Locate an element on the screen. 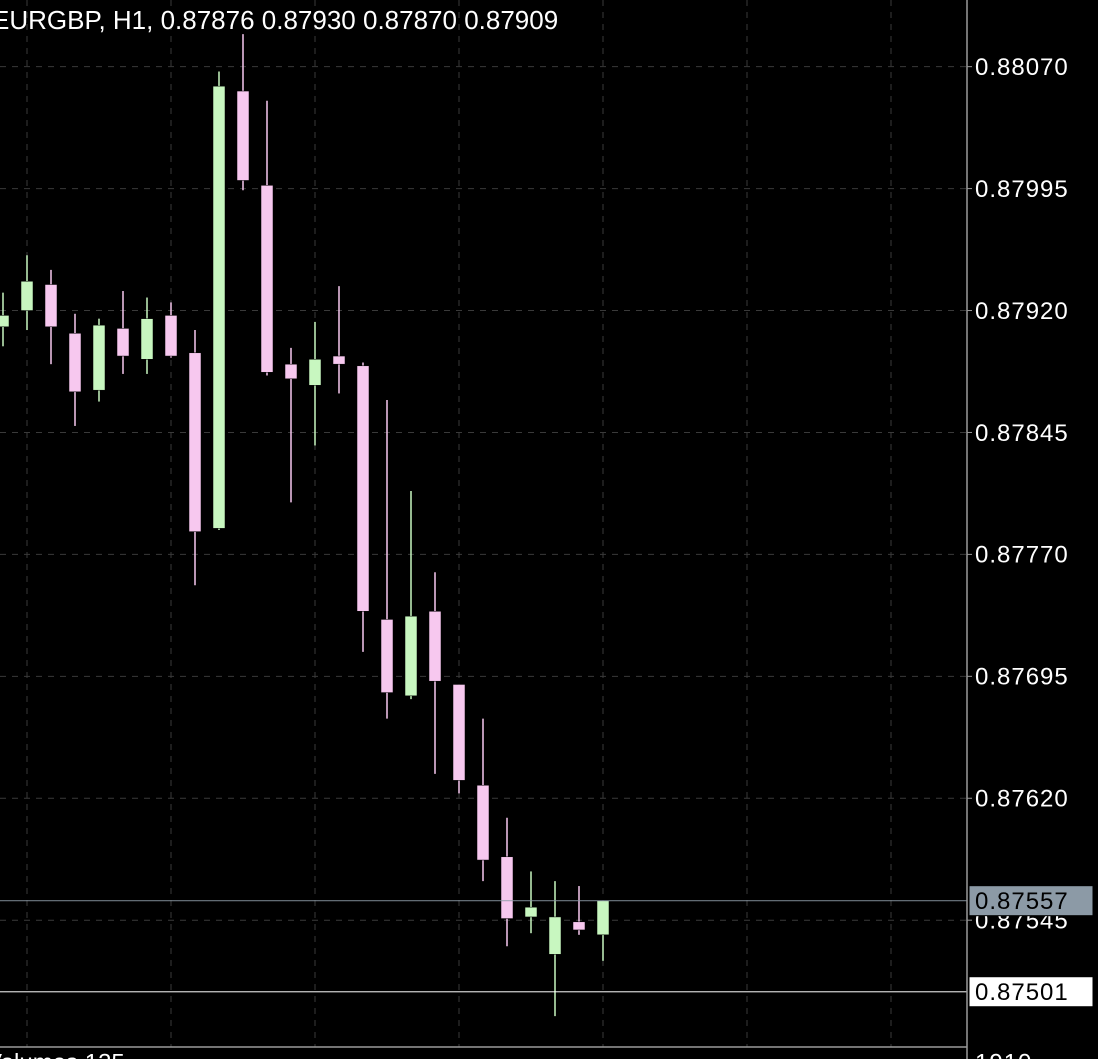 This screenshot has height=1059, width=1098. y-tick-label: 0.87845 is located at coordinates (1022, 433).